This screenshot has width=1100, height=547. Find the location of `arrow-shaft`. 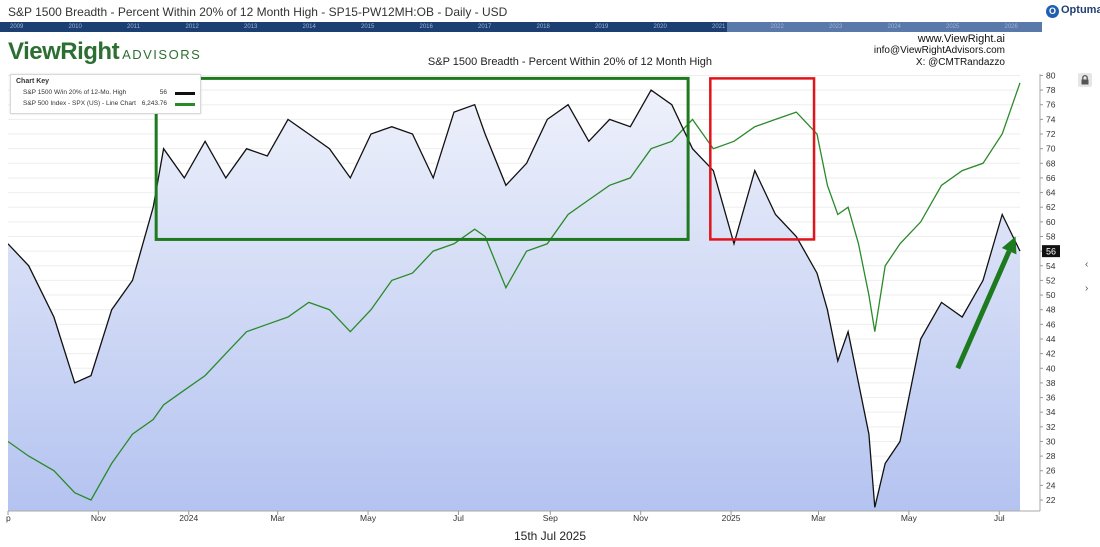

arrow-shaft is located at coordinates (983, 310).